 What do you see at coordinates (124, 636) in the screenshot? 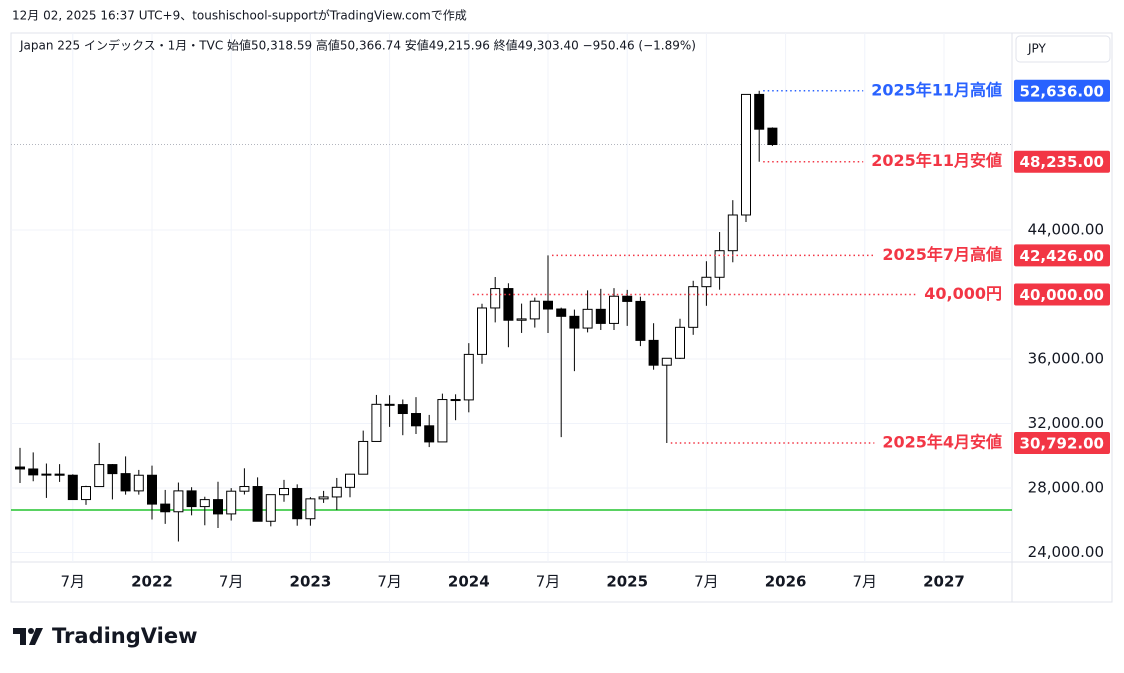
I see `logo-text: TradingView` at bounding box center [124, 636].